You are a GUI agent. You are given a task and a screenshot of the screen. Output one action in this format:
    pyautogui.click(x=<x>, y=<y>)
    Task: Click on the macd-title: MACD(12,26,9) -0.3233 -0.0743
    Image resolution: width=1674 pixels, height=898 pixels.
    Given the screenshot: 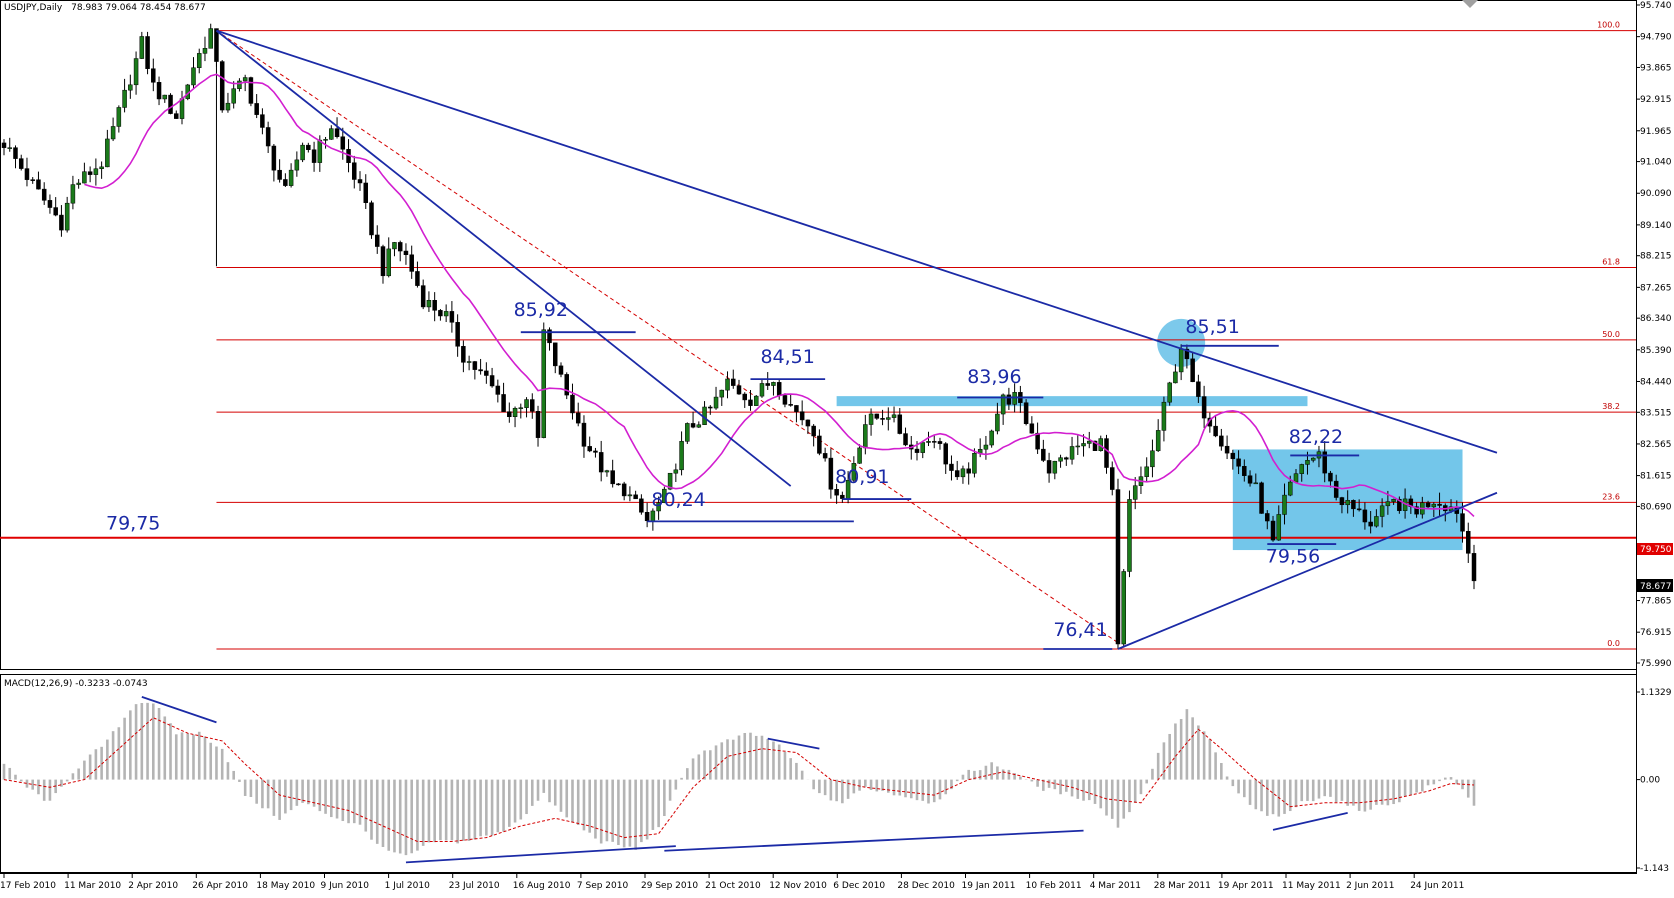 What is the action you would take?
    pyautogui.click(x=76, y=684)
    